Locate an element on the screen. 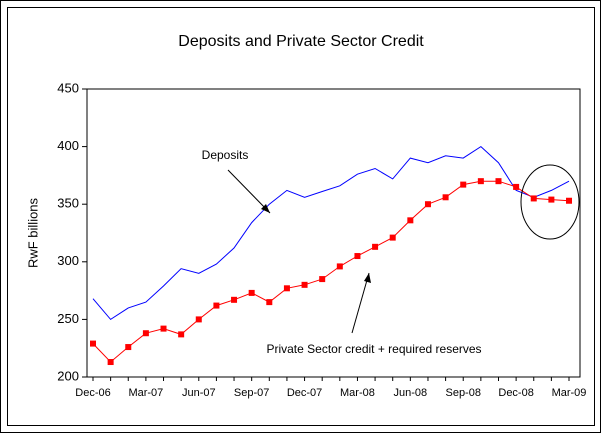 The height and width of the screenshot is (434, 602). x-tick-label: Dec-06 is located at coordinates (92, 393).